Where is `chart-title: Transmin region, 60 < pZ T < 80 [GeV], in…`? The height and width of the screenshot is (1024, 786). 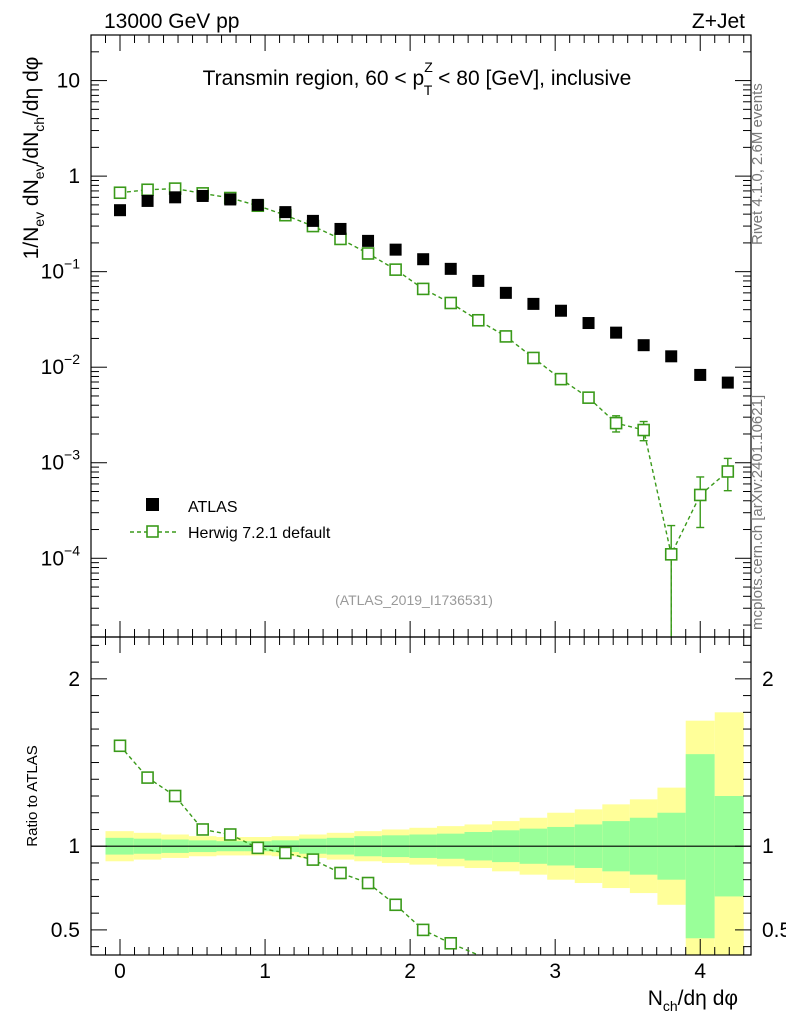
chart-title: Transmin region, 60 < pZ T < 80 [GeV], in… is located at coordinates (417, 78).